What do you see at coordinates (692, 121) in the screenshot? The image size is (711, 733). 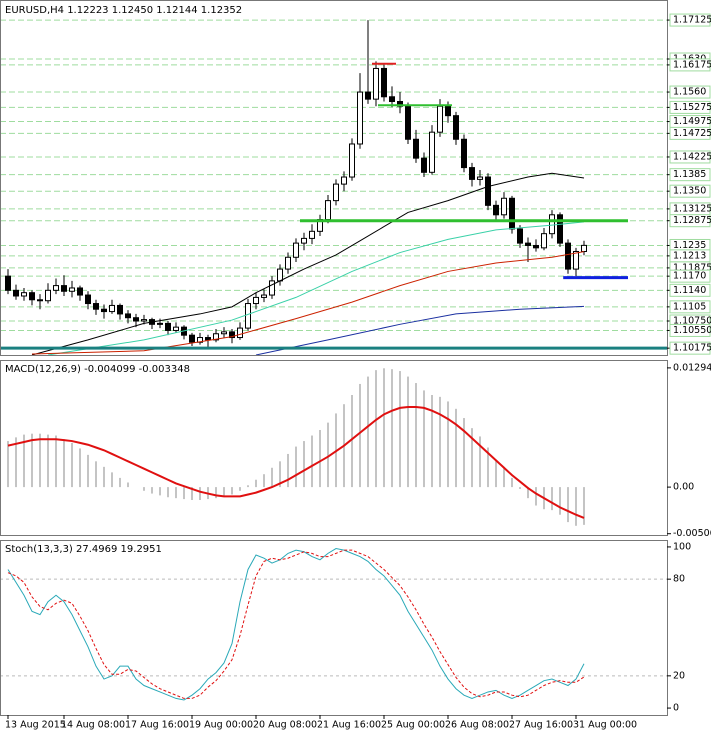 I see `y-tick-label: 1.14975` at bounding box center [692, 121].